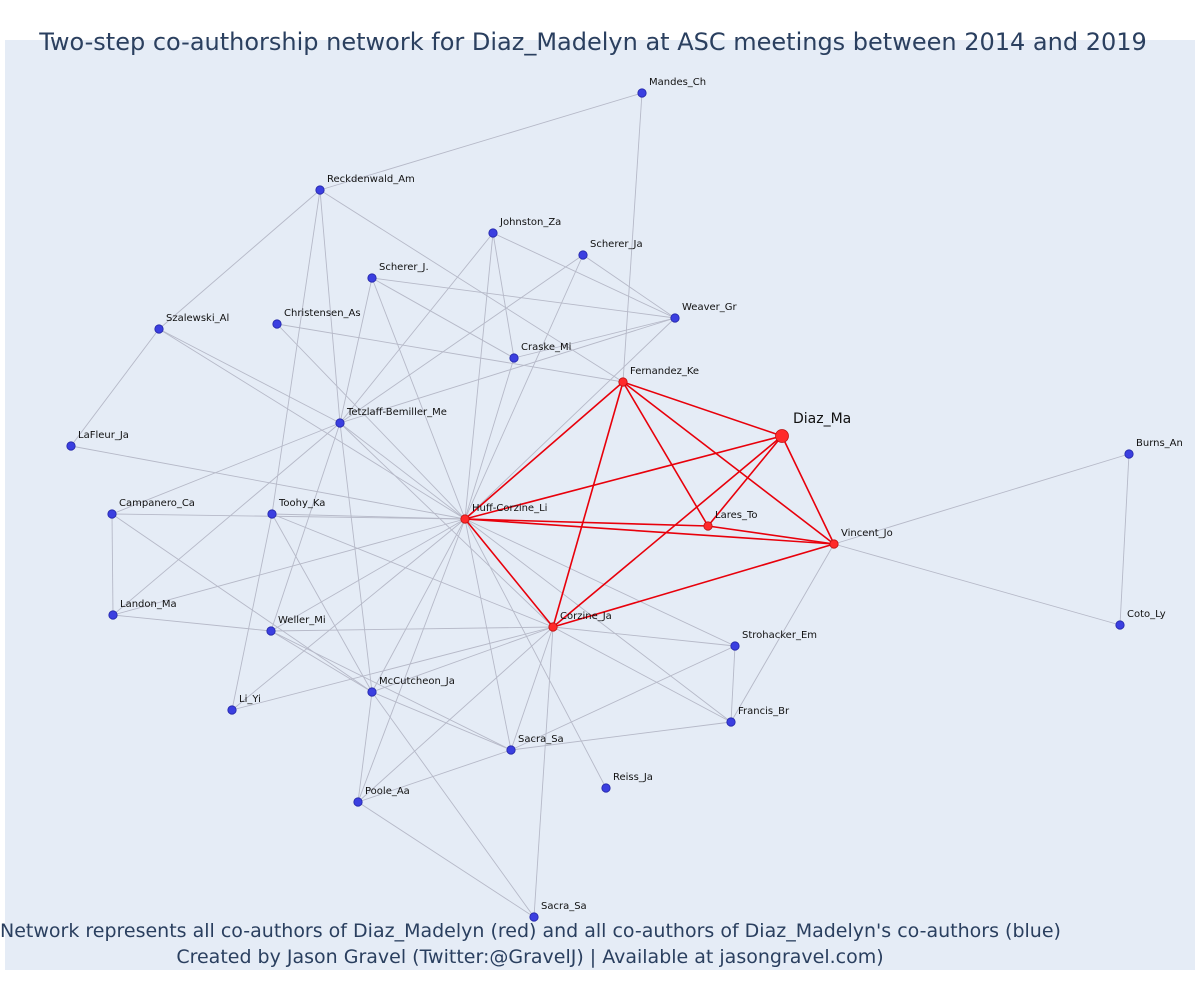  Describe the element at coordinates (296, 352) in the screenshot. I see `indirect-edge-reckdenwald-toohy` at that location.